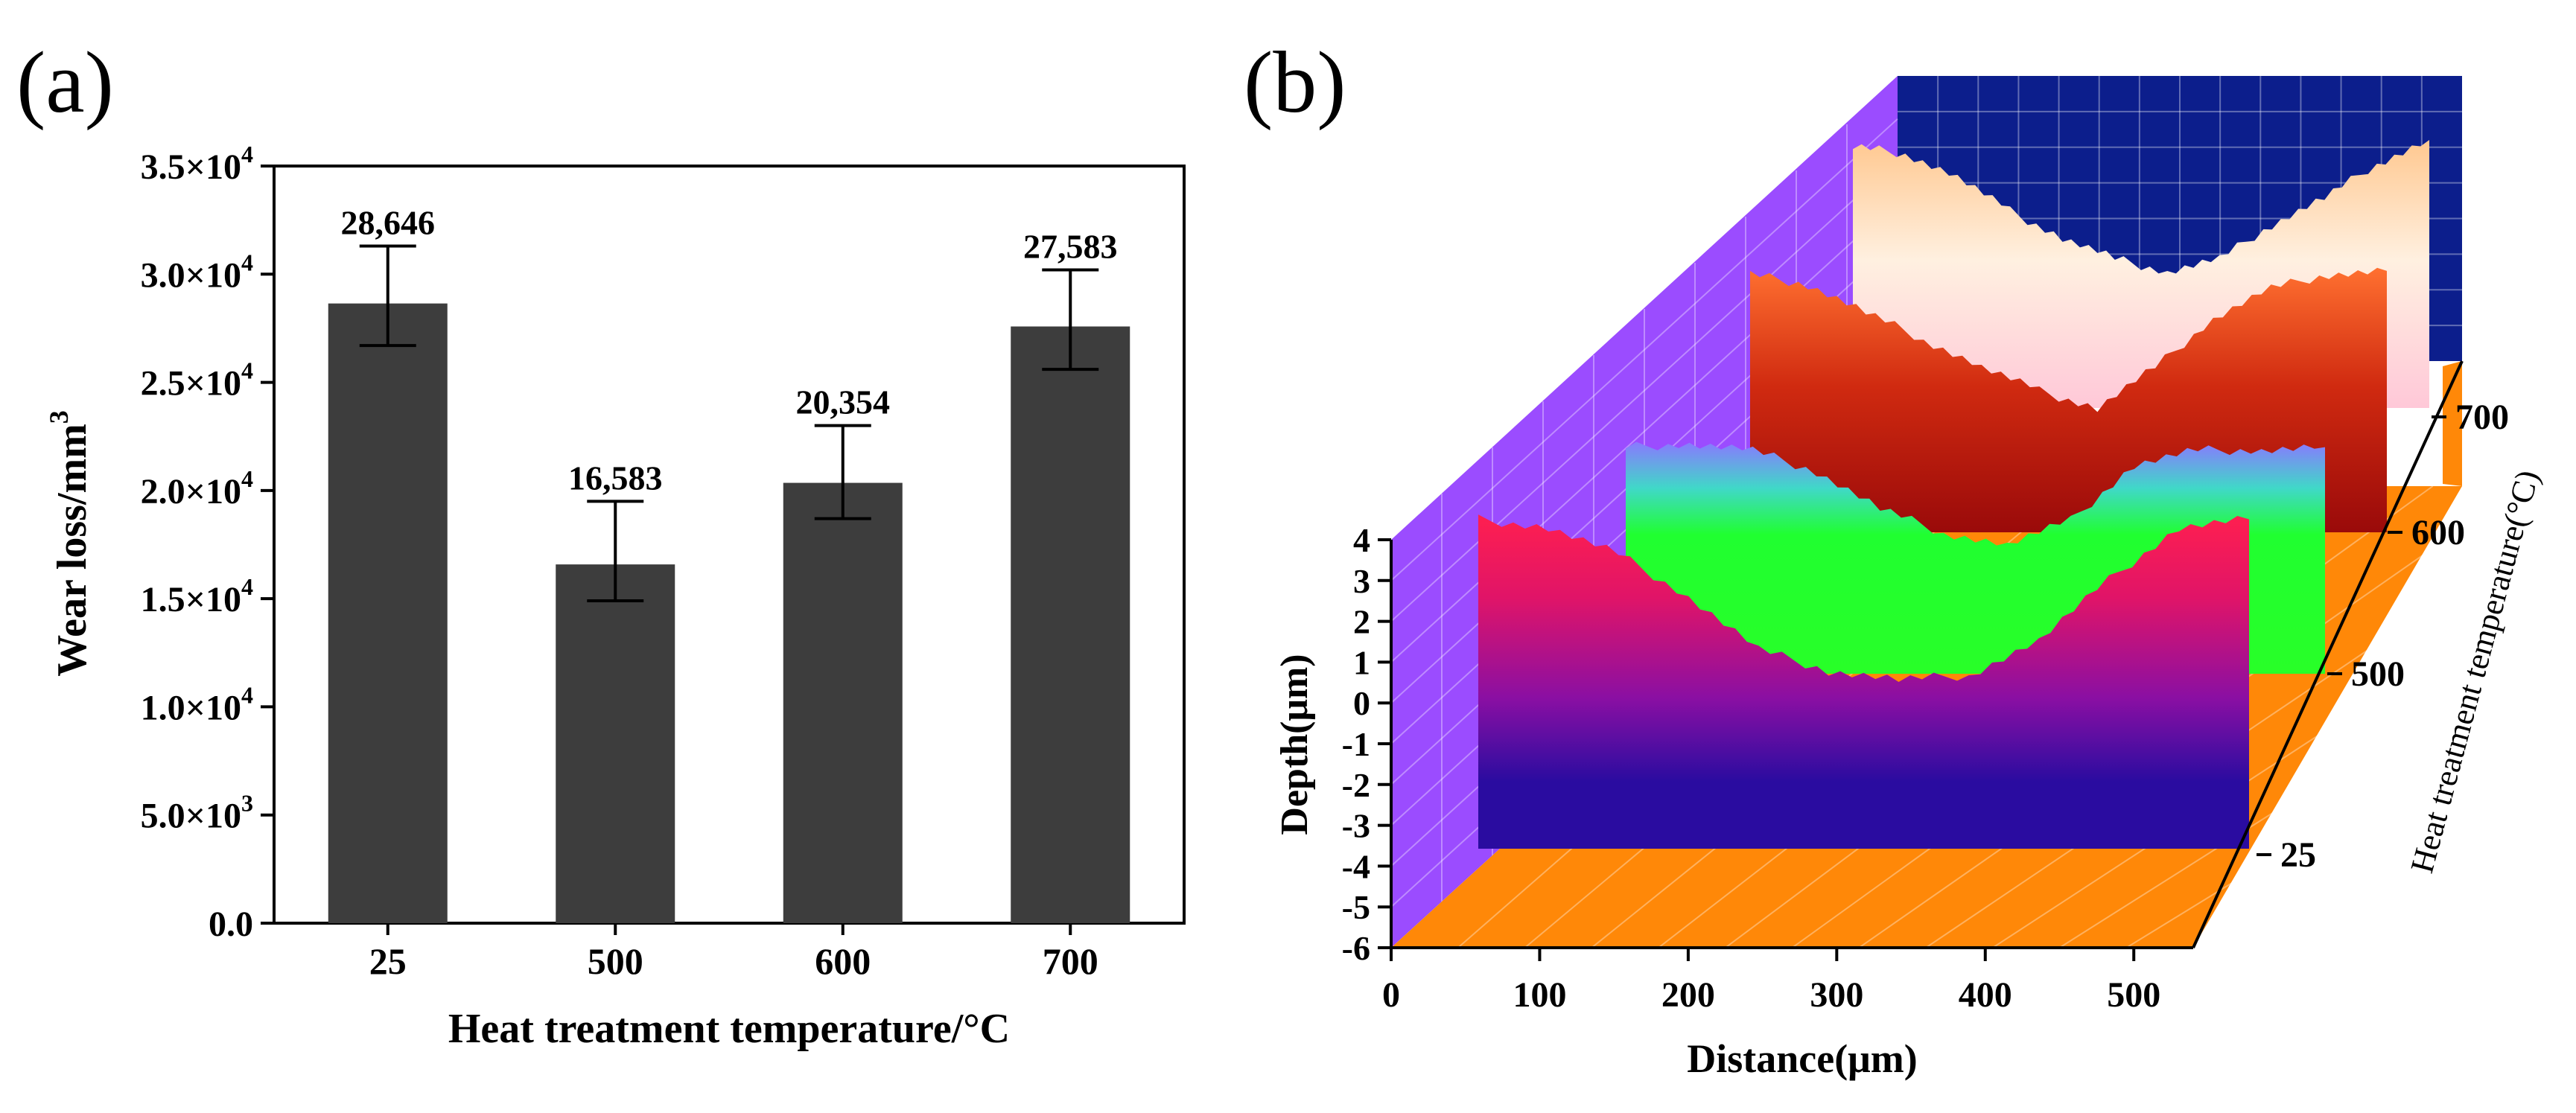  Describe the element at coordinates (388, 223) in the screenshot. I see `bar-value-label: 28,646` at that location.